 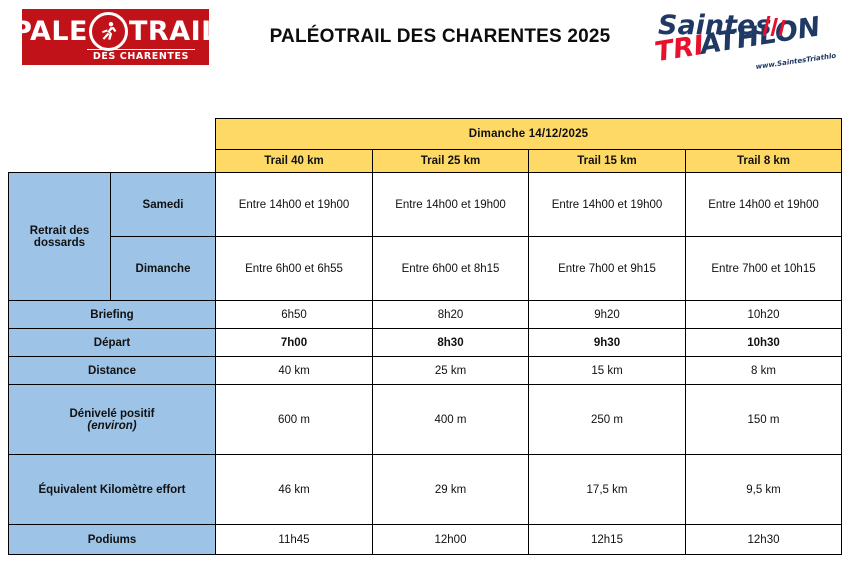 I want to click on cell-retrait-dimanche-trail-8: Entre 7h00 et 10h15, so click(x=763, y=268).